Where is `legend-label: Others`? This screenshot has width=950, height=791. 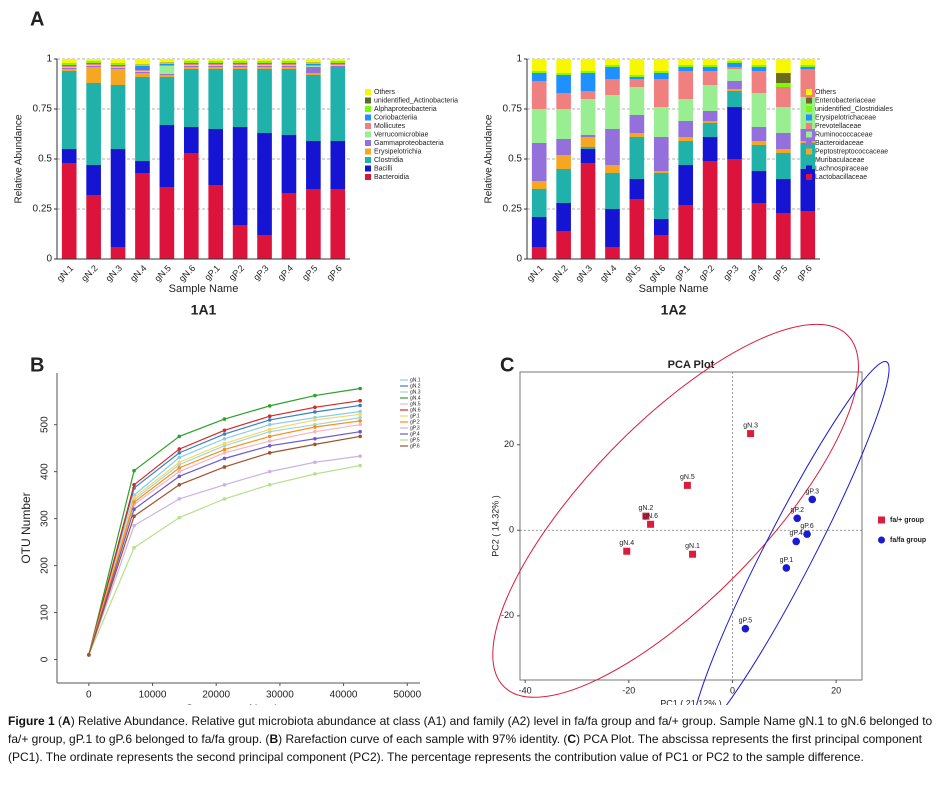
legend-label: Others is located at coordinates (826, 92).